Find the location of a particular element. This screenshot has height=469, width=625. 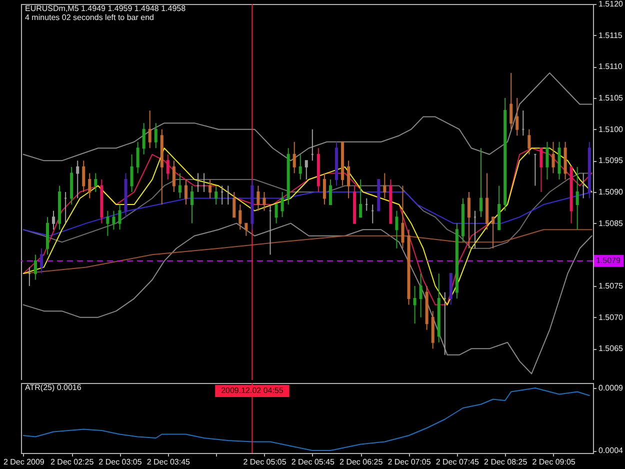

x-tick-label: 2 Dec 06:25 is located at coordinates (362, 462).